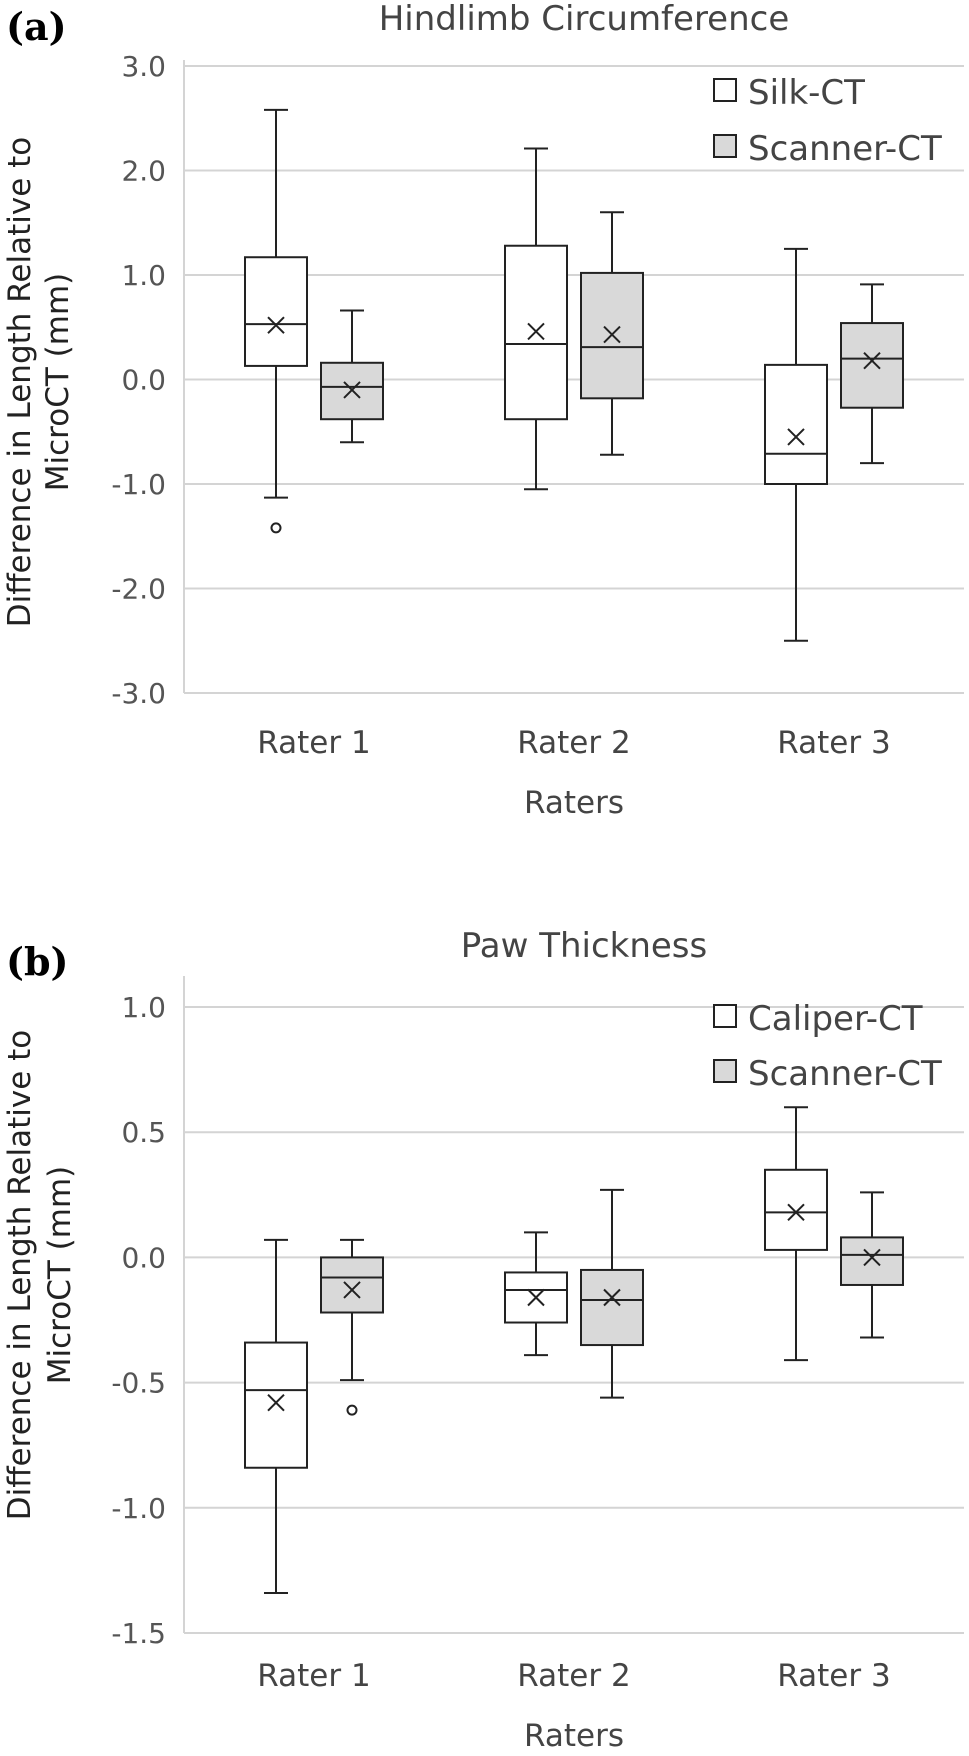 The width and height of the screenshot is (969, 1756). I want to click on y-tick-label: -3.0, so click(138, 693).